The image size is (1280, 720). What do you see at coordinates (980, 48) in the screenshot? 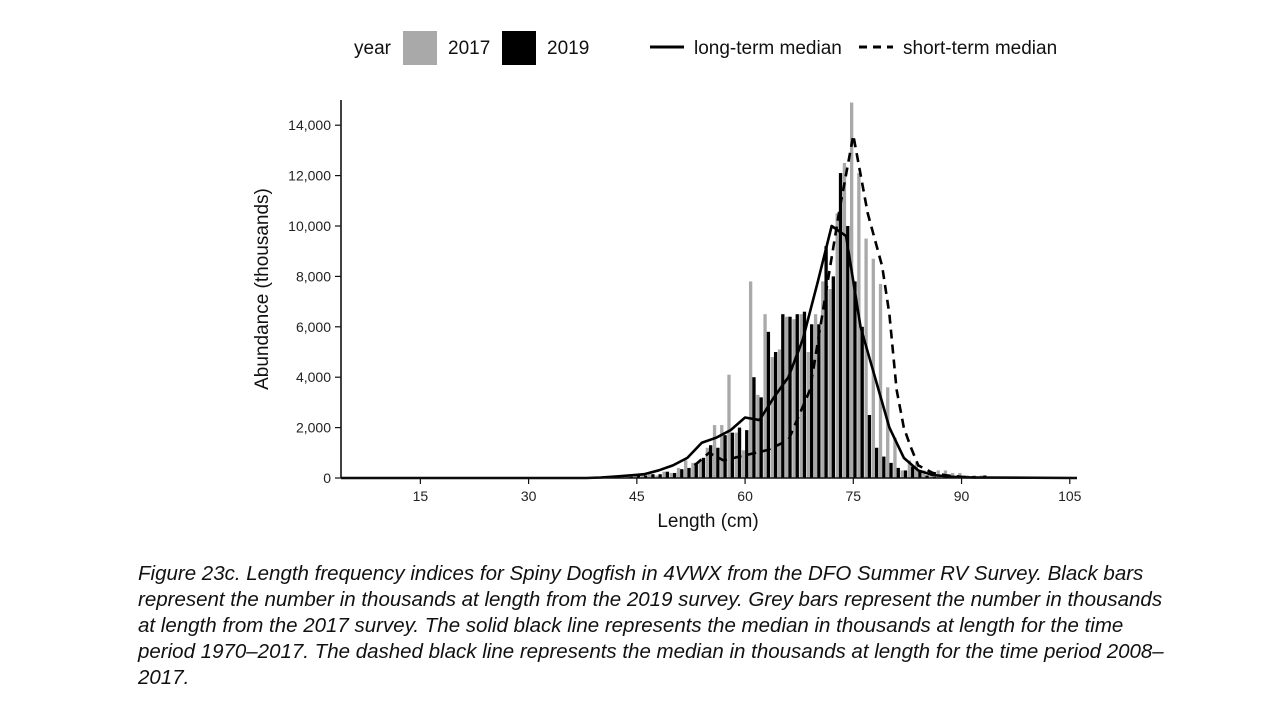
I see `legend-label-short-term: short-term median` at bounding box center [980, 48].